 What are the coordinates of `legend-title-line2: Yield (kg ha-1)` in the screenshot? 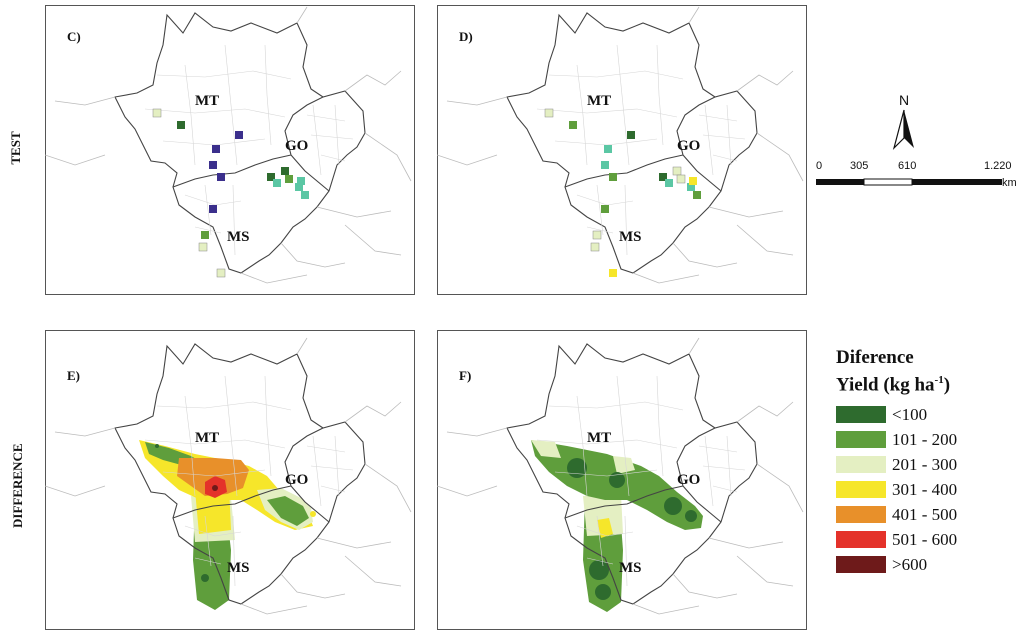 It's located at (926, 382).